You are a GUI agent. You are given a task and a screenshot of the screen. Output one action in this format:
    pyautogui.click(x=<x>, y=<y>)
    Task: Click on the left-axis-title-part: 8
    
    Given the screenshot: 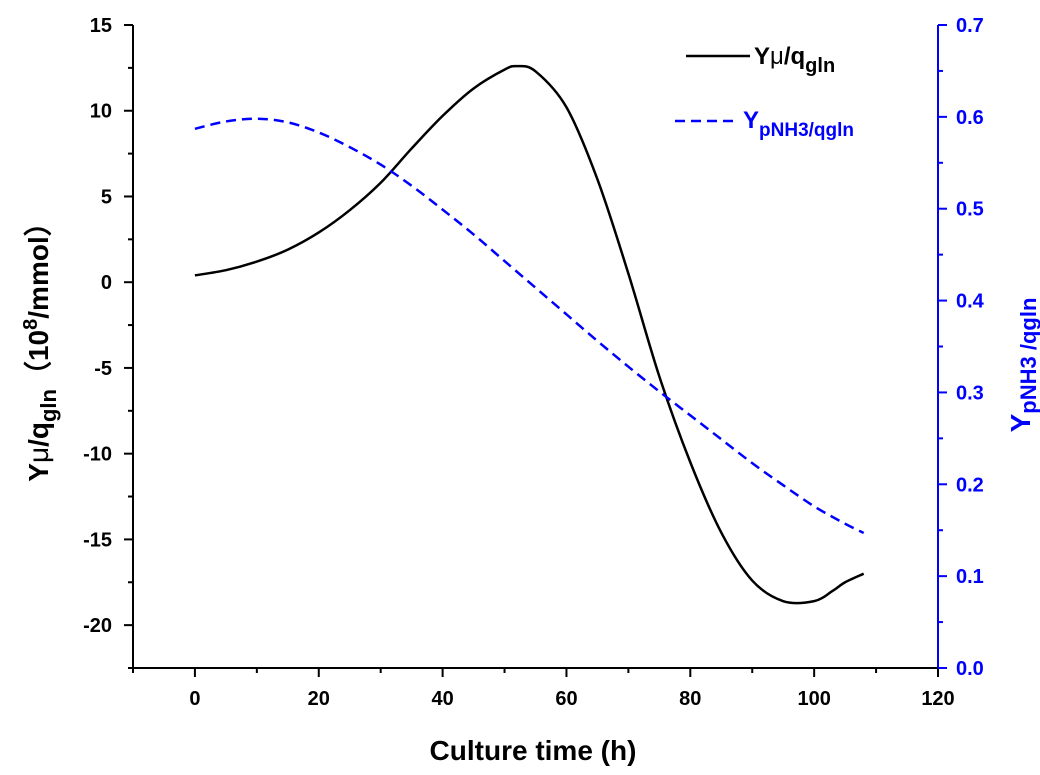 What is the action you would take?
    pyautogui.click(x=31, y=324)
    